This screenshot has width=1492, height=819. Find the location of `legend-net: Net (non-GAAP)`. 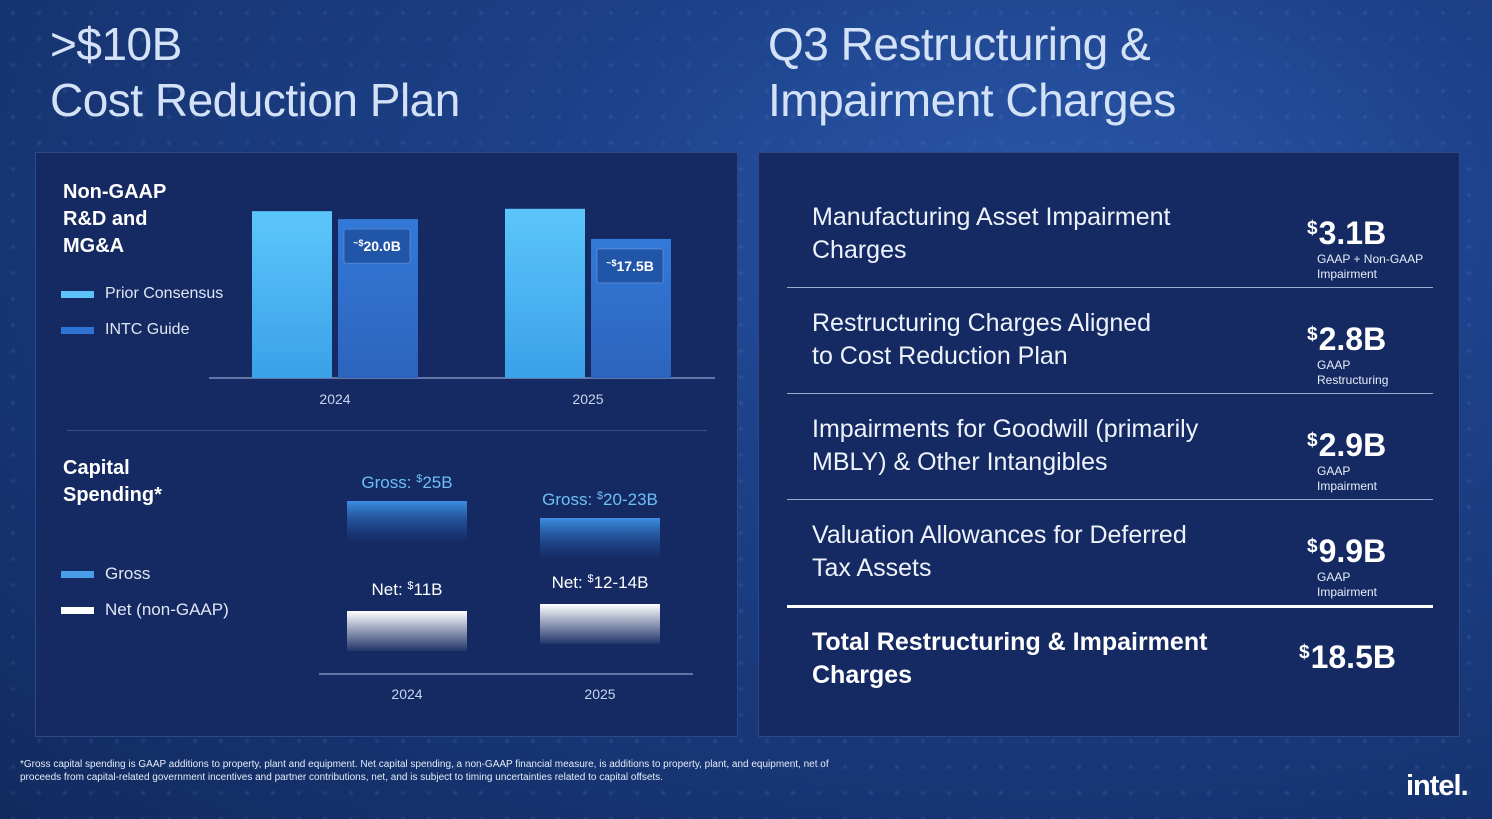

legend-net: Net (non-GAAP) is located at coordinates (145, 610).